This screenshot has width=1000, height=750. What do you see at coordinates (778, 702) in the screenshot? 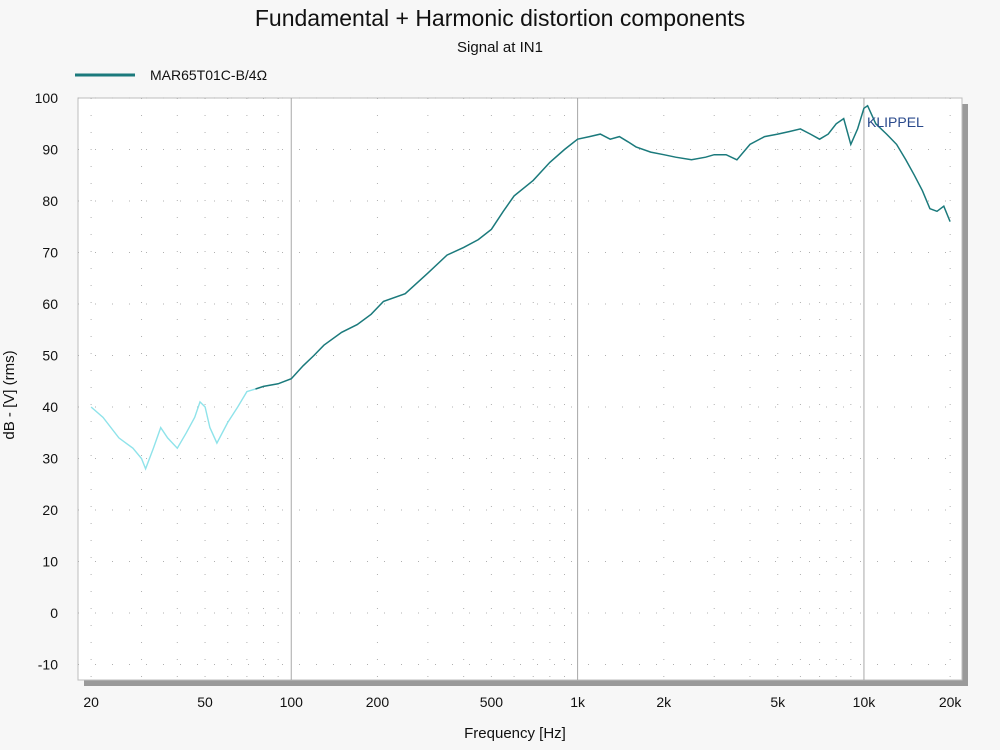
I see `x-tick-label: 5k` at bounding box center [778, 702].